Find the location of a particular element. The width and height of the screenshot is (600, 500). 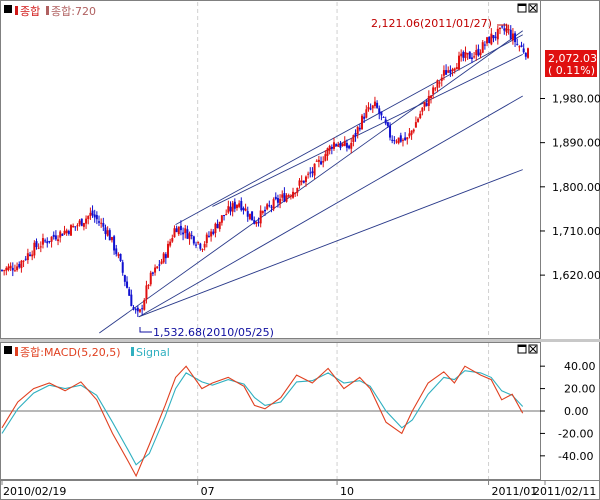

date-tick-label: 10 is located at coordinates (347, 491).